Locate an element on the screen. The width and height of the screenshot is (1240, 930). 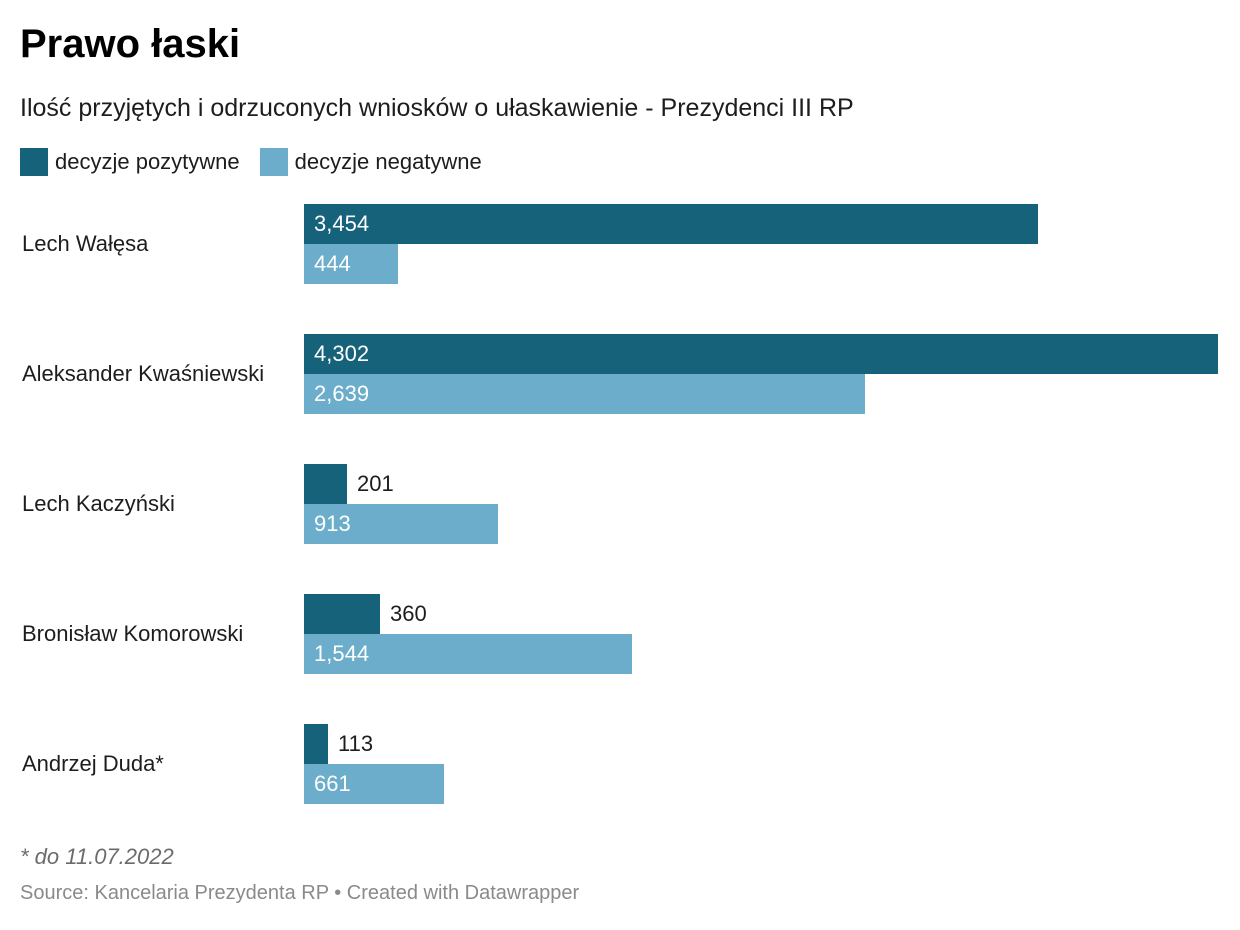
value-label-negative: 913 is located at coordinates (332, 523).